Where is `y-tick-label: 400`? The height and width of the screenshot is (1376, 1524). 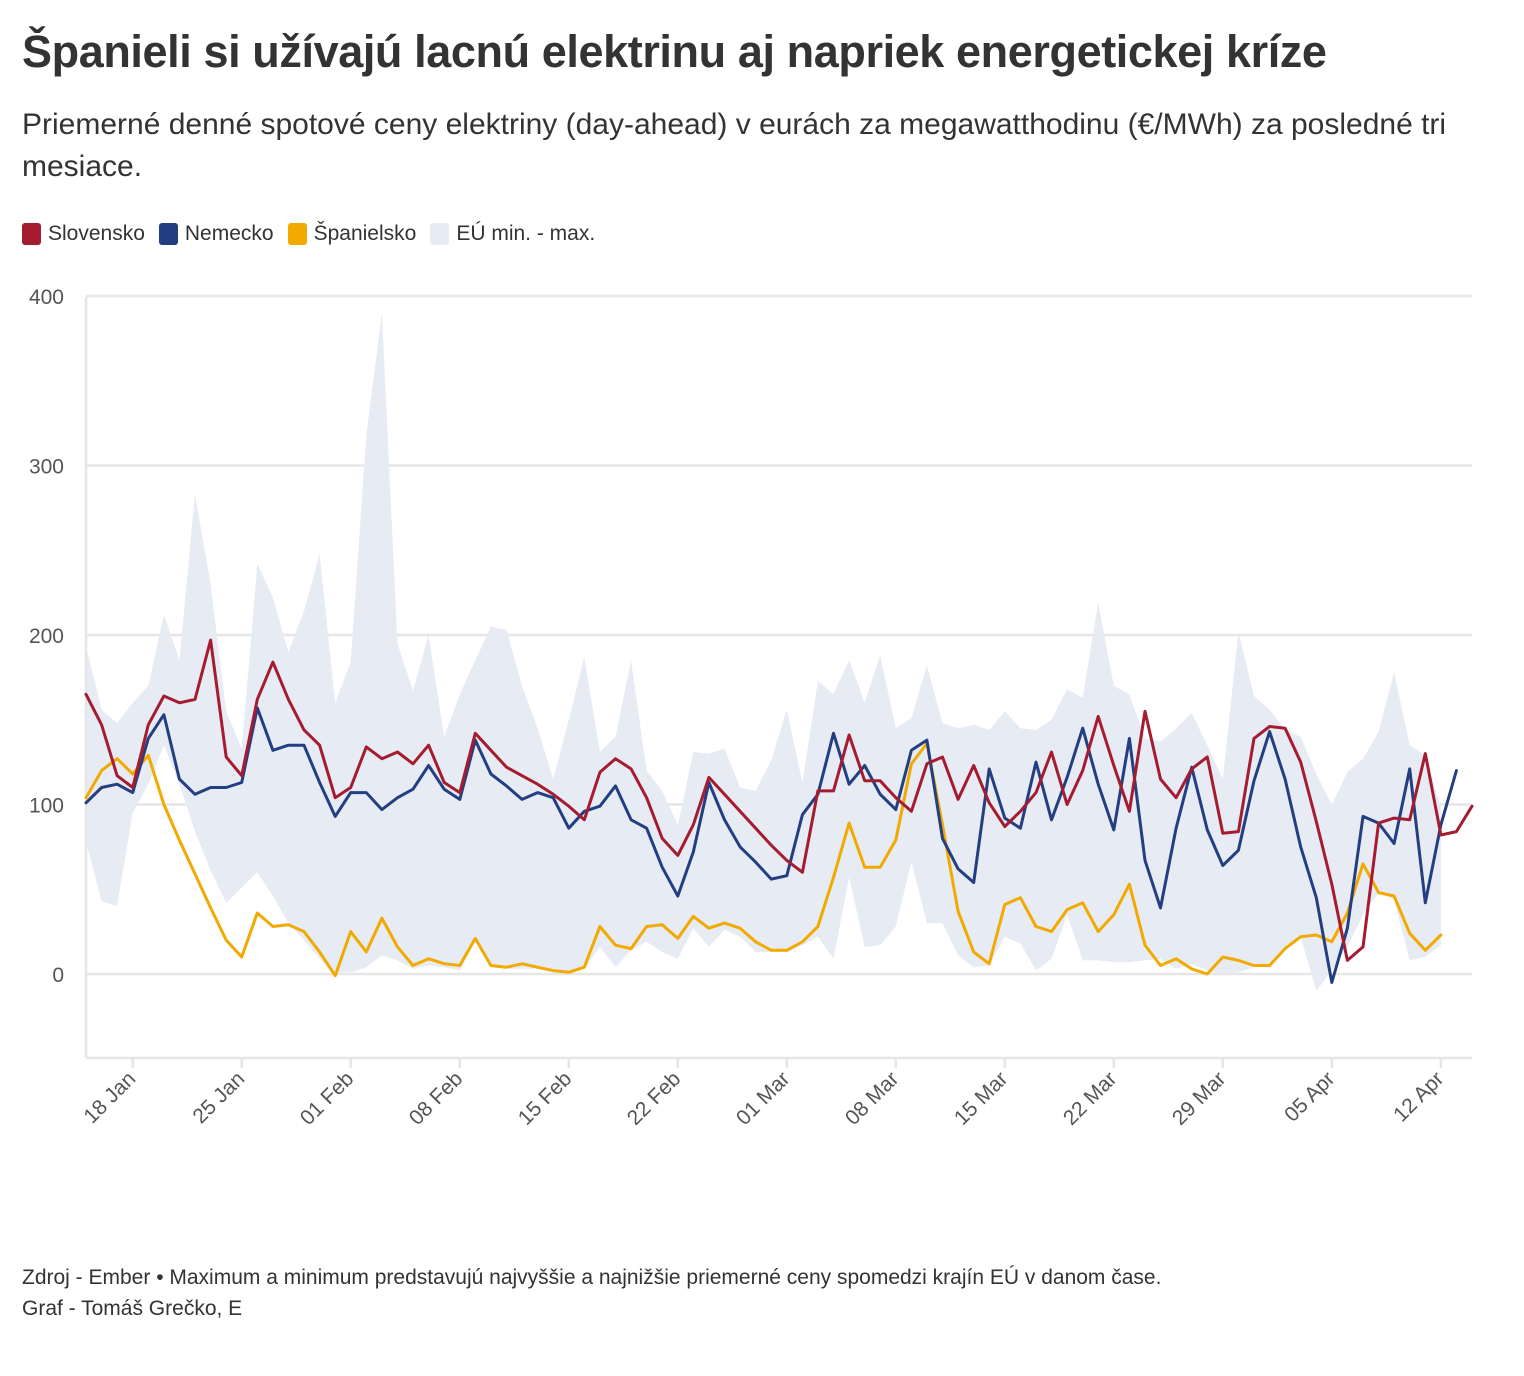
y-tick-label: 400 is located at coordinates (46, 297).